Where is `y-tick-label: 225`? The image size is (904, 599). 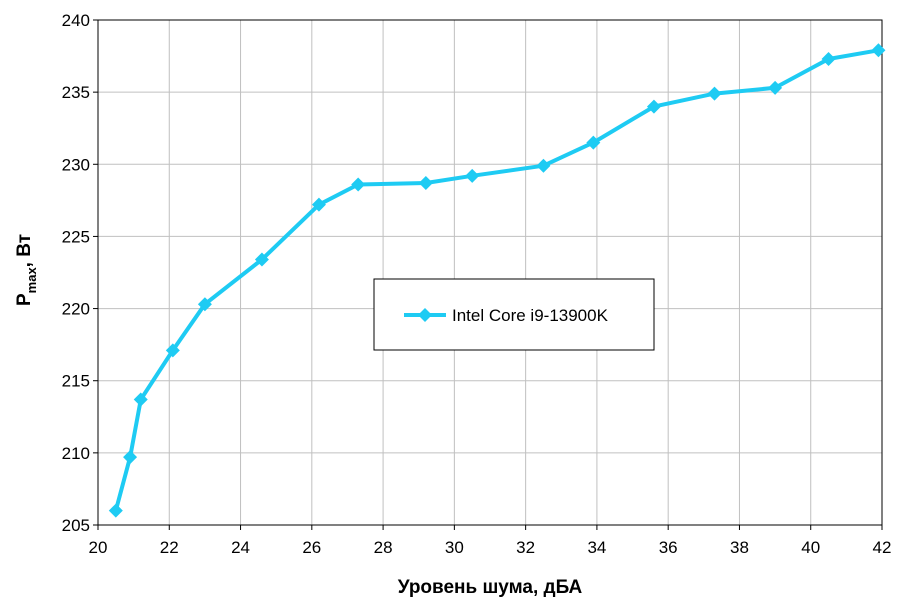 y-tick-label: 225 is located at coordinates (76, 236).